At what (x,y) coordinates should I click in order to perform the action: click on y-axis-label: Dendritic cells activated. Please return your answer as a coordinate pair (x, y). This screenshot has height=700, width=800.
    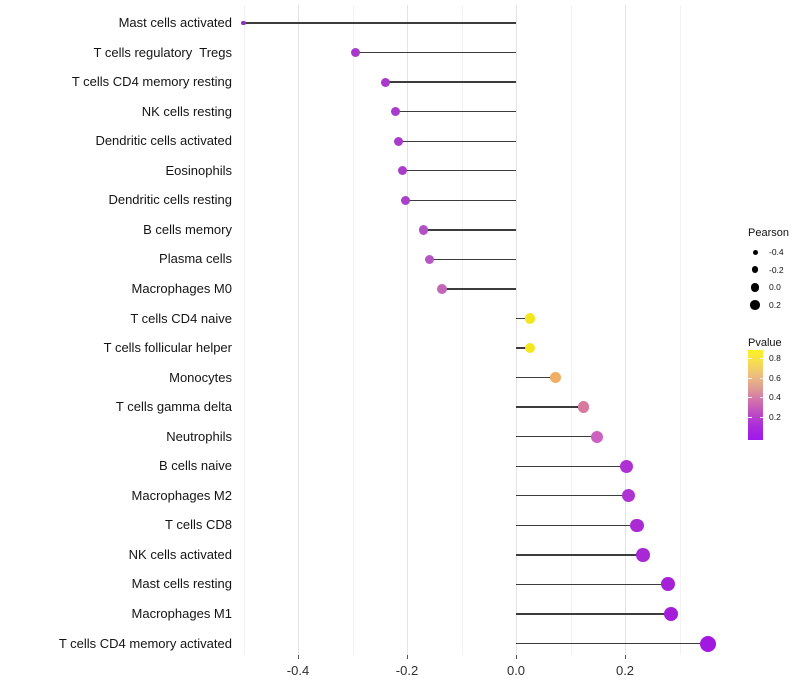
    Looking at the image, I should click on (163, 141).